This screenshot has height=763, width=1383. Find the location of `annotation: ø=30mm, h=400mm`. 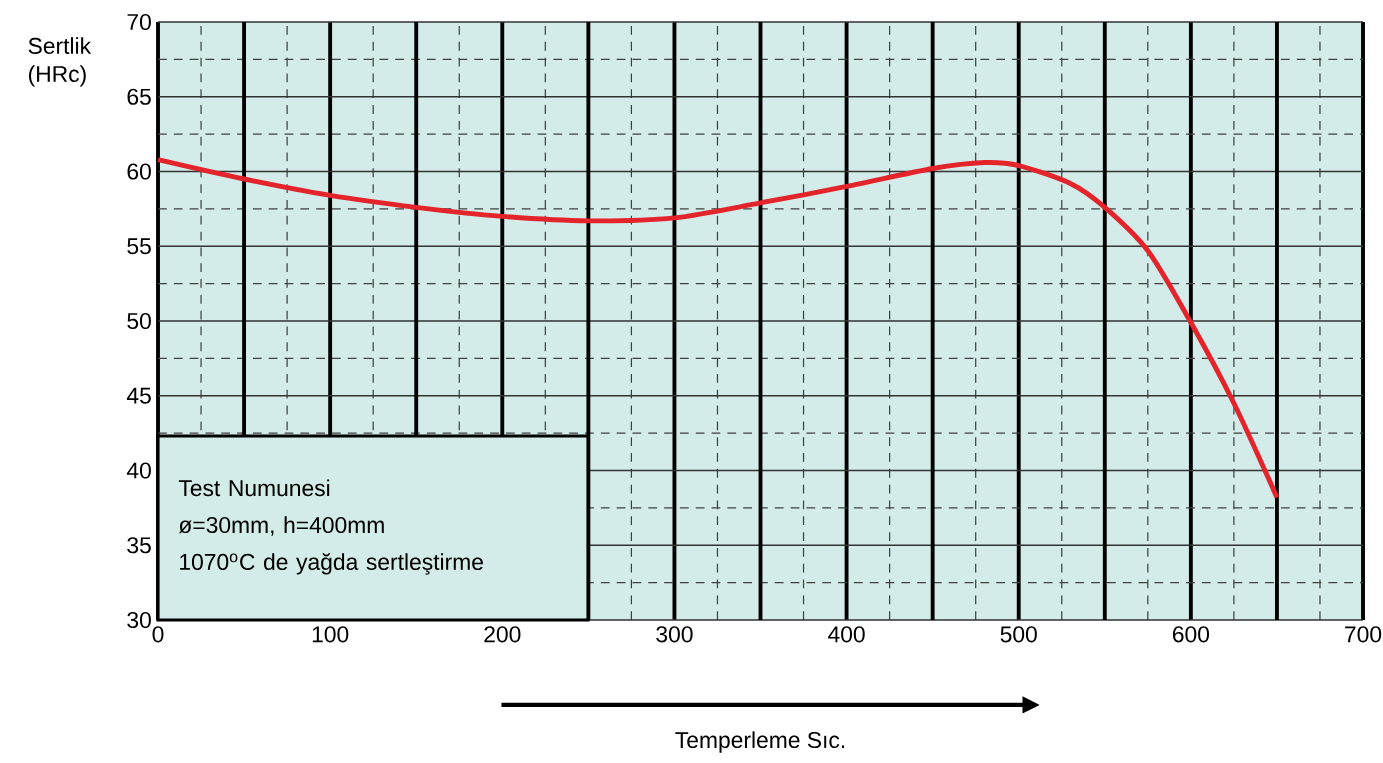

annotation: ø=30mm, h=400mm is located at coordinates (281, 526).